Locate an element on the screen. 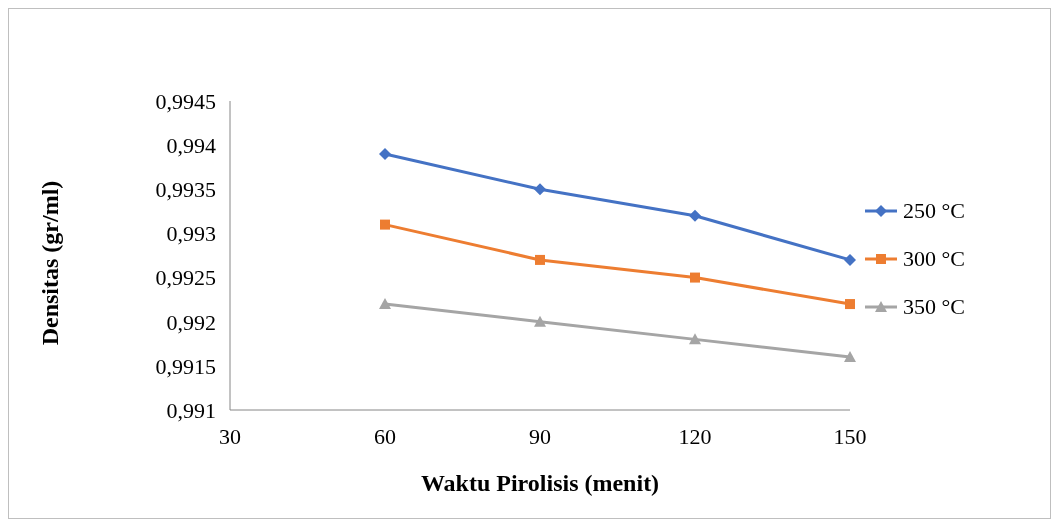 The width and height of the screenshot is (1059, 527). x-axis-title: Waktu Pirolisis (menit) is located at coordinates (540, 483).